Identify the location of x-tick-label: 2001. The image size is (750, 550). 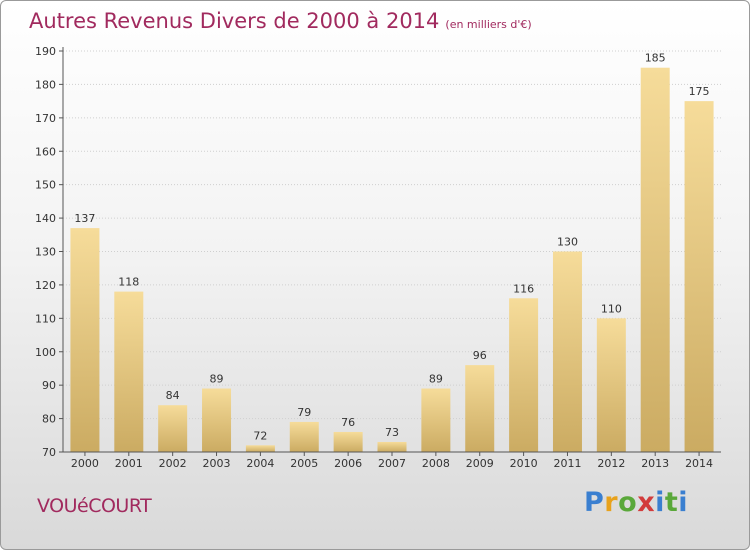
(129, 463).